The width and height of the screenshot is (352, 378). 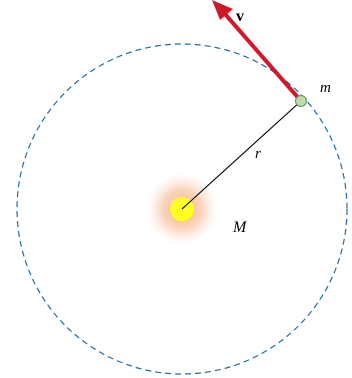 What do you see at coordinates (263, 57) in the screenshot?
I see `velocity-arrow-shaft` at bounding box center [263, 57].